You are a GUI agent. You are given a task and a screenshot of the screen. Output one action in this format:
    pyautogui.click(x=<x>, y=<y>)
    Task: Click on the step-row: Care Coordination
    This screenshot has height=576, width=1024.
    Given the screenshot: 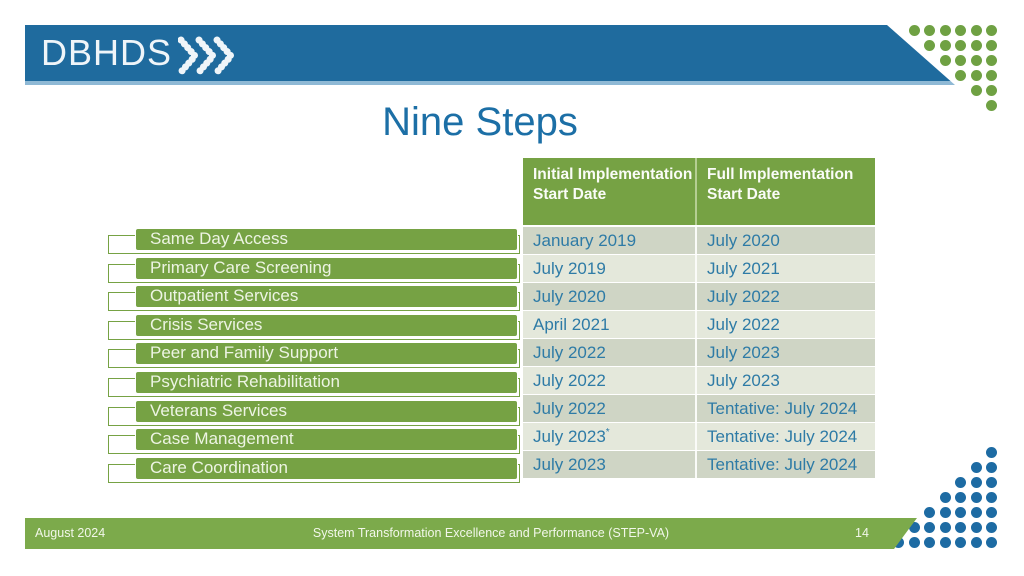 What is the action you would take?
    pyautogui.click(x=315, y=469)
    